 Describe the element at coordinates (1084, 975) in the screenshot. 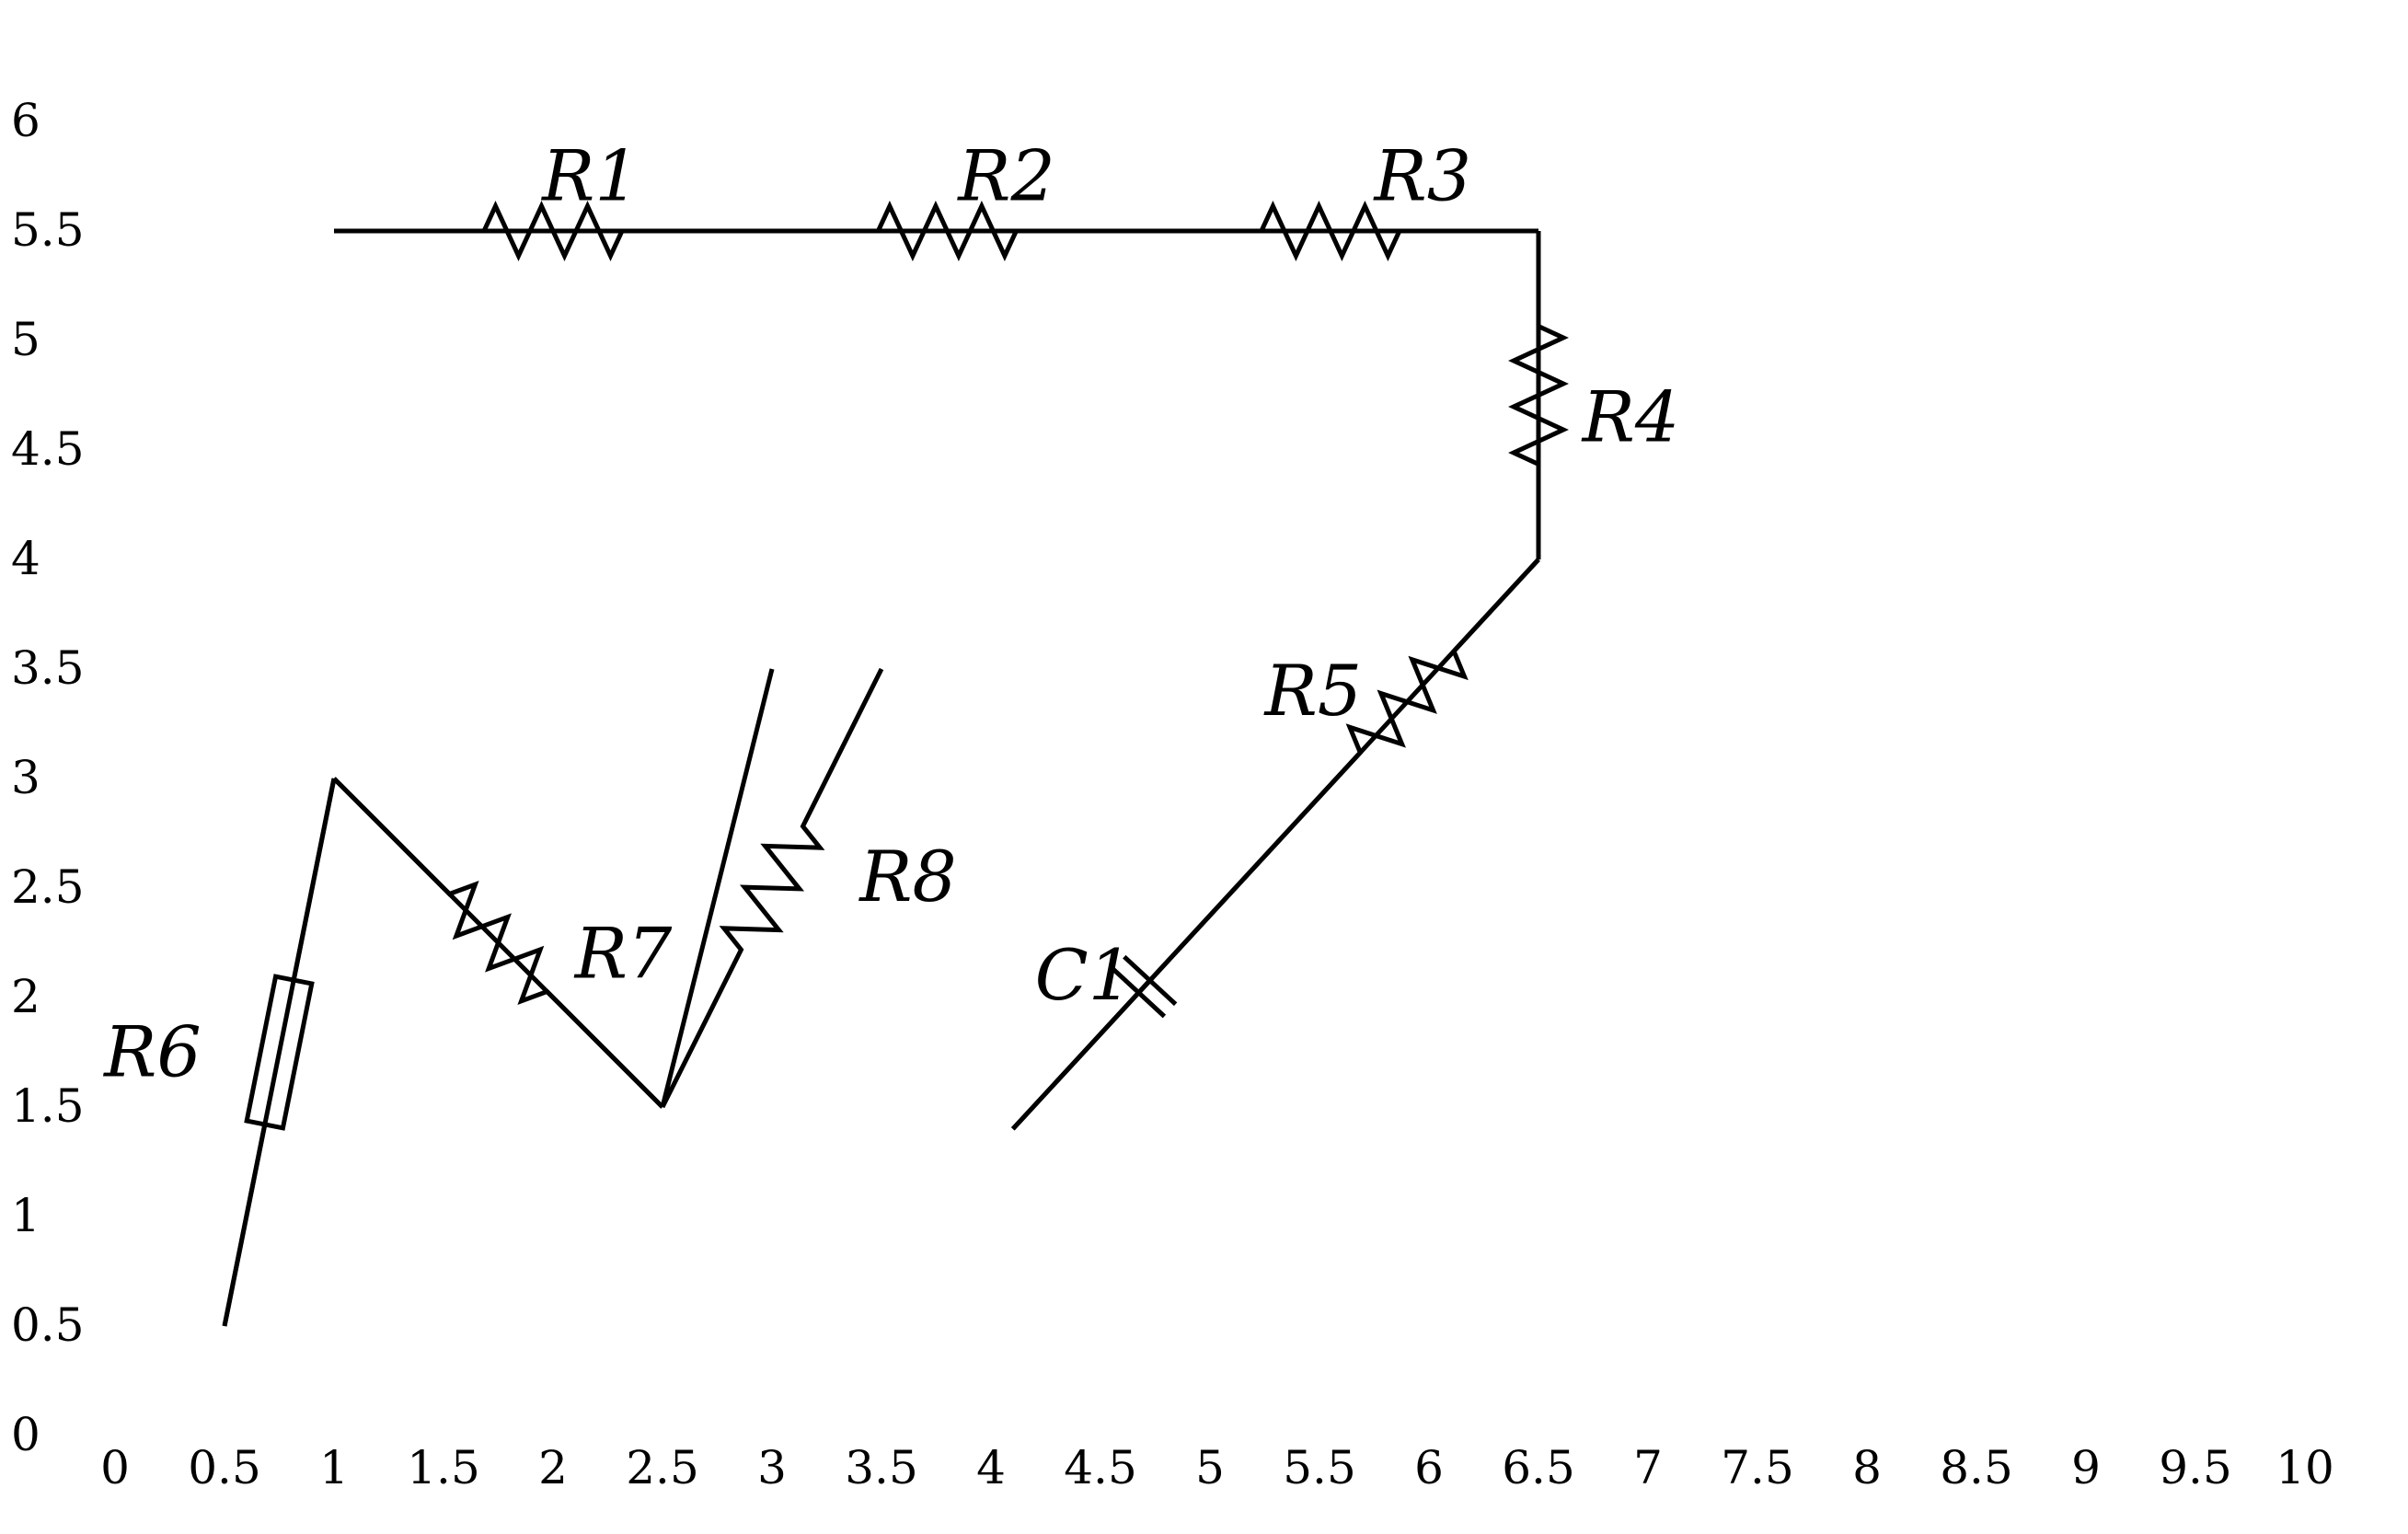

I see `label-c1: C1` at that location.